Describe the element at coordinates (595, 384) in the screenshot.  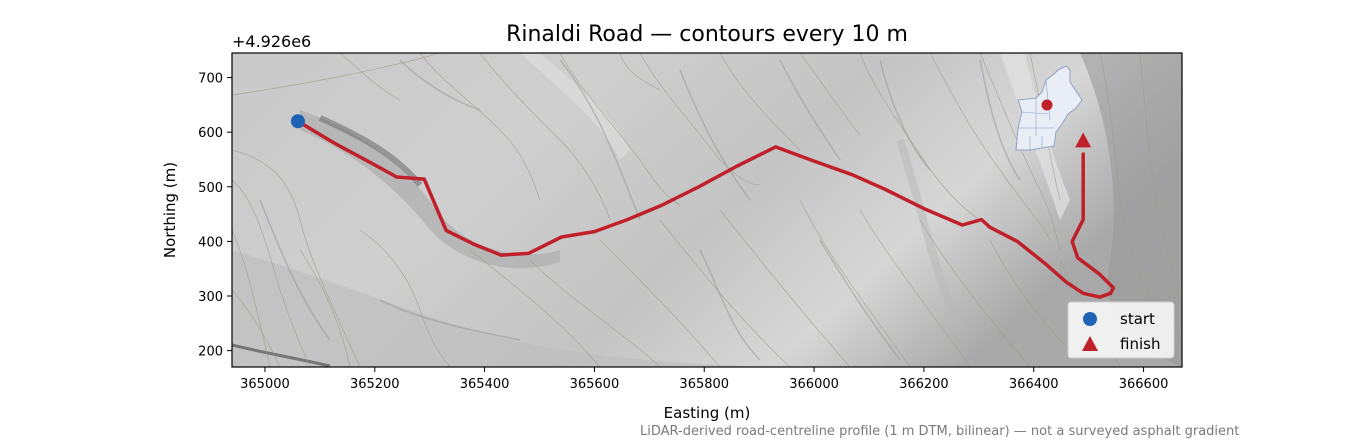
I see `x-tick-label: 365600` at that location.